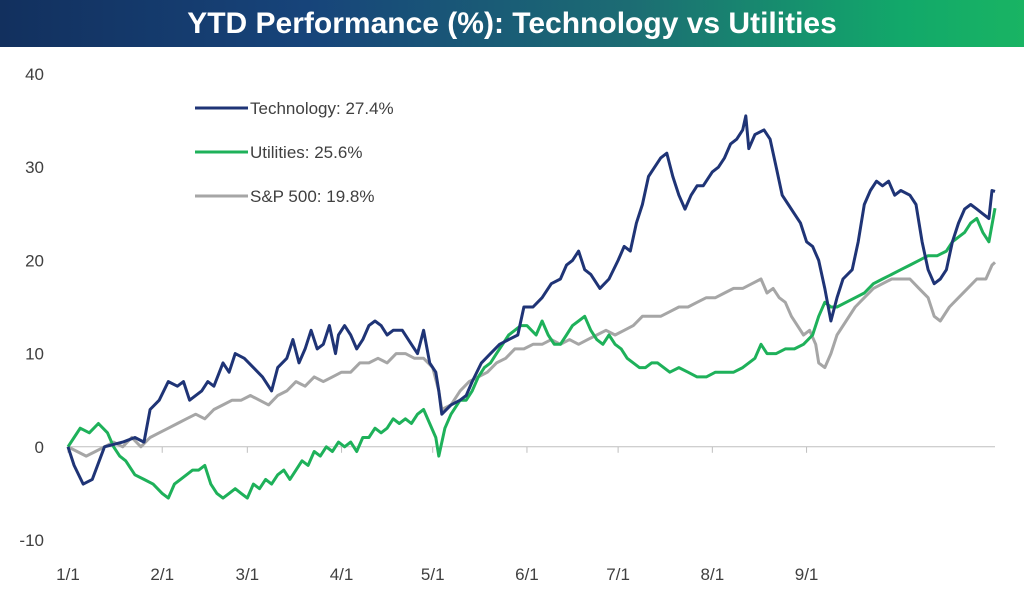  I want to click on legend-label: Utilities: 25.6%, so click(306, 152).